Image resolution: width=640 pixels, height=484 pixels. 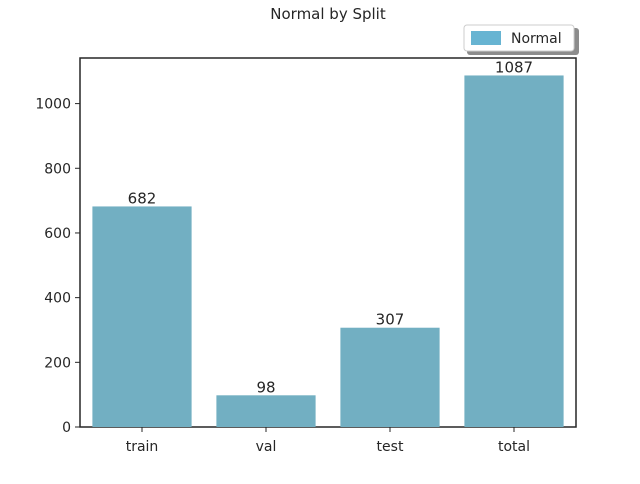 What do you see at coordinates (514, 447) in the screenshot?
I see `x-tick-label-total: total` at bounding box center [514, 447].